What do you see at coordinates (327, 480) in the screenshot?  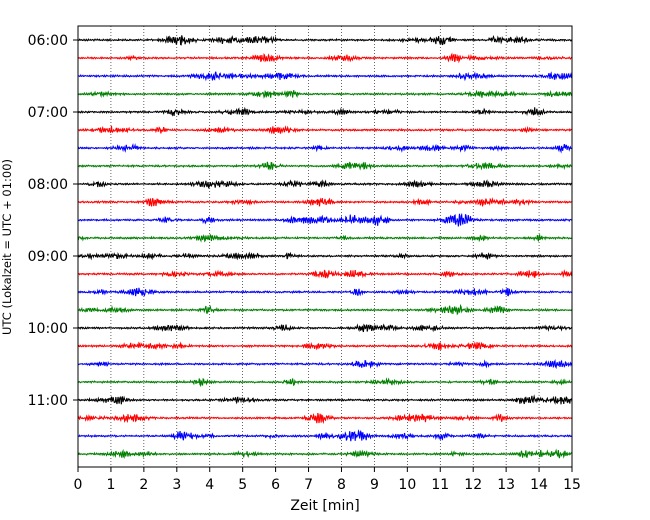 I see `x-axis-ticks: 0 1 2 3 4 5 6 7 8 9 10 11 12 13 14 15` at bounding box center [327, 480].